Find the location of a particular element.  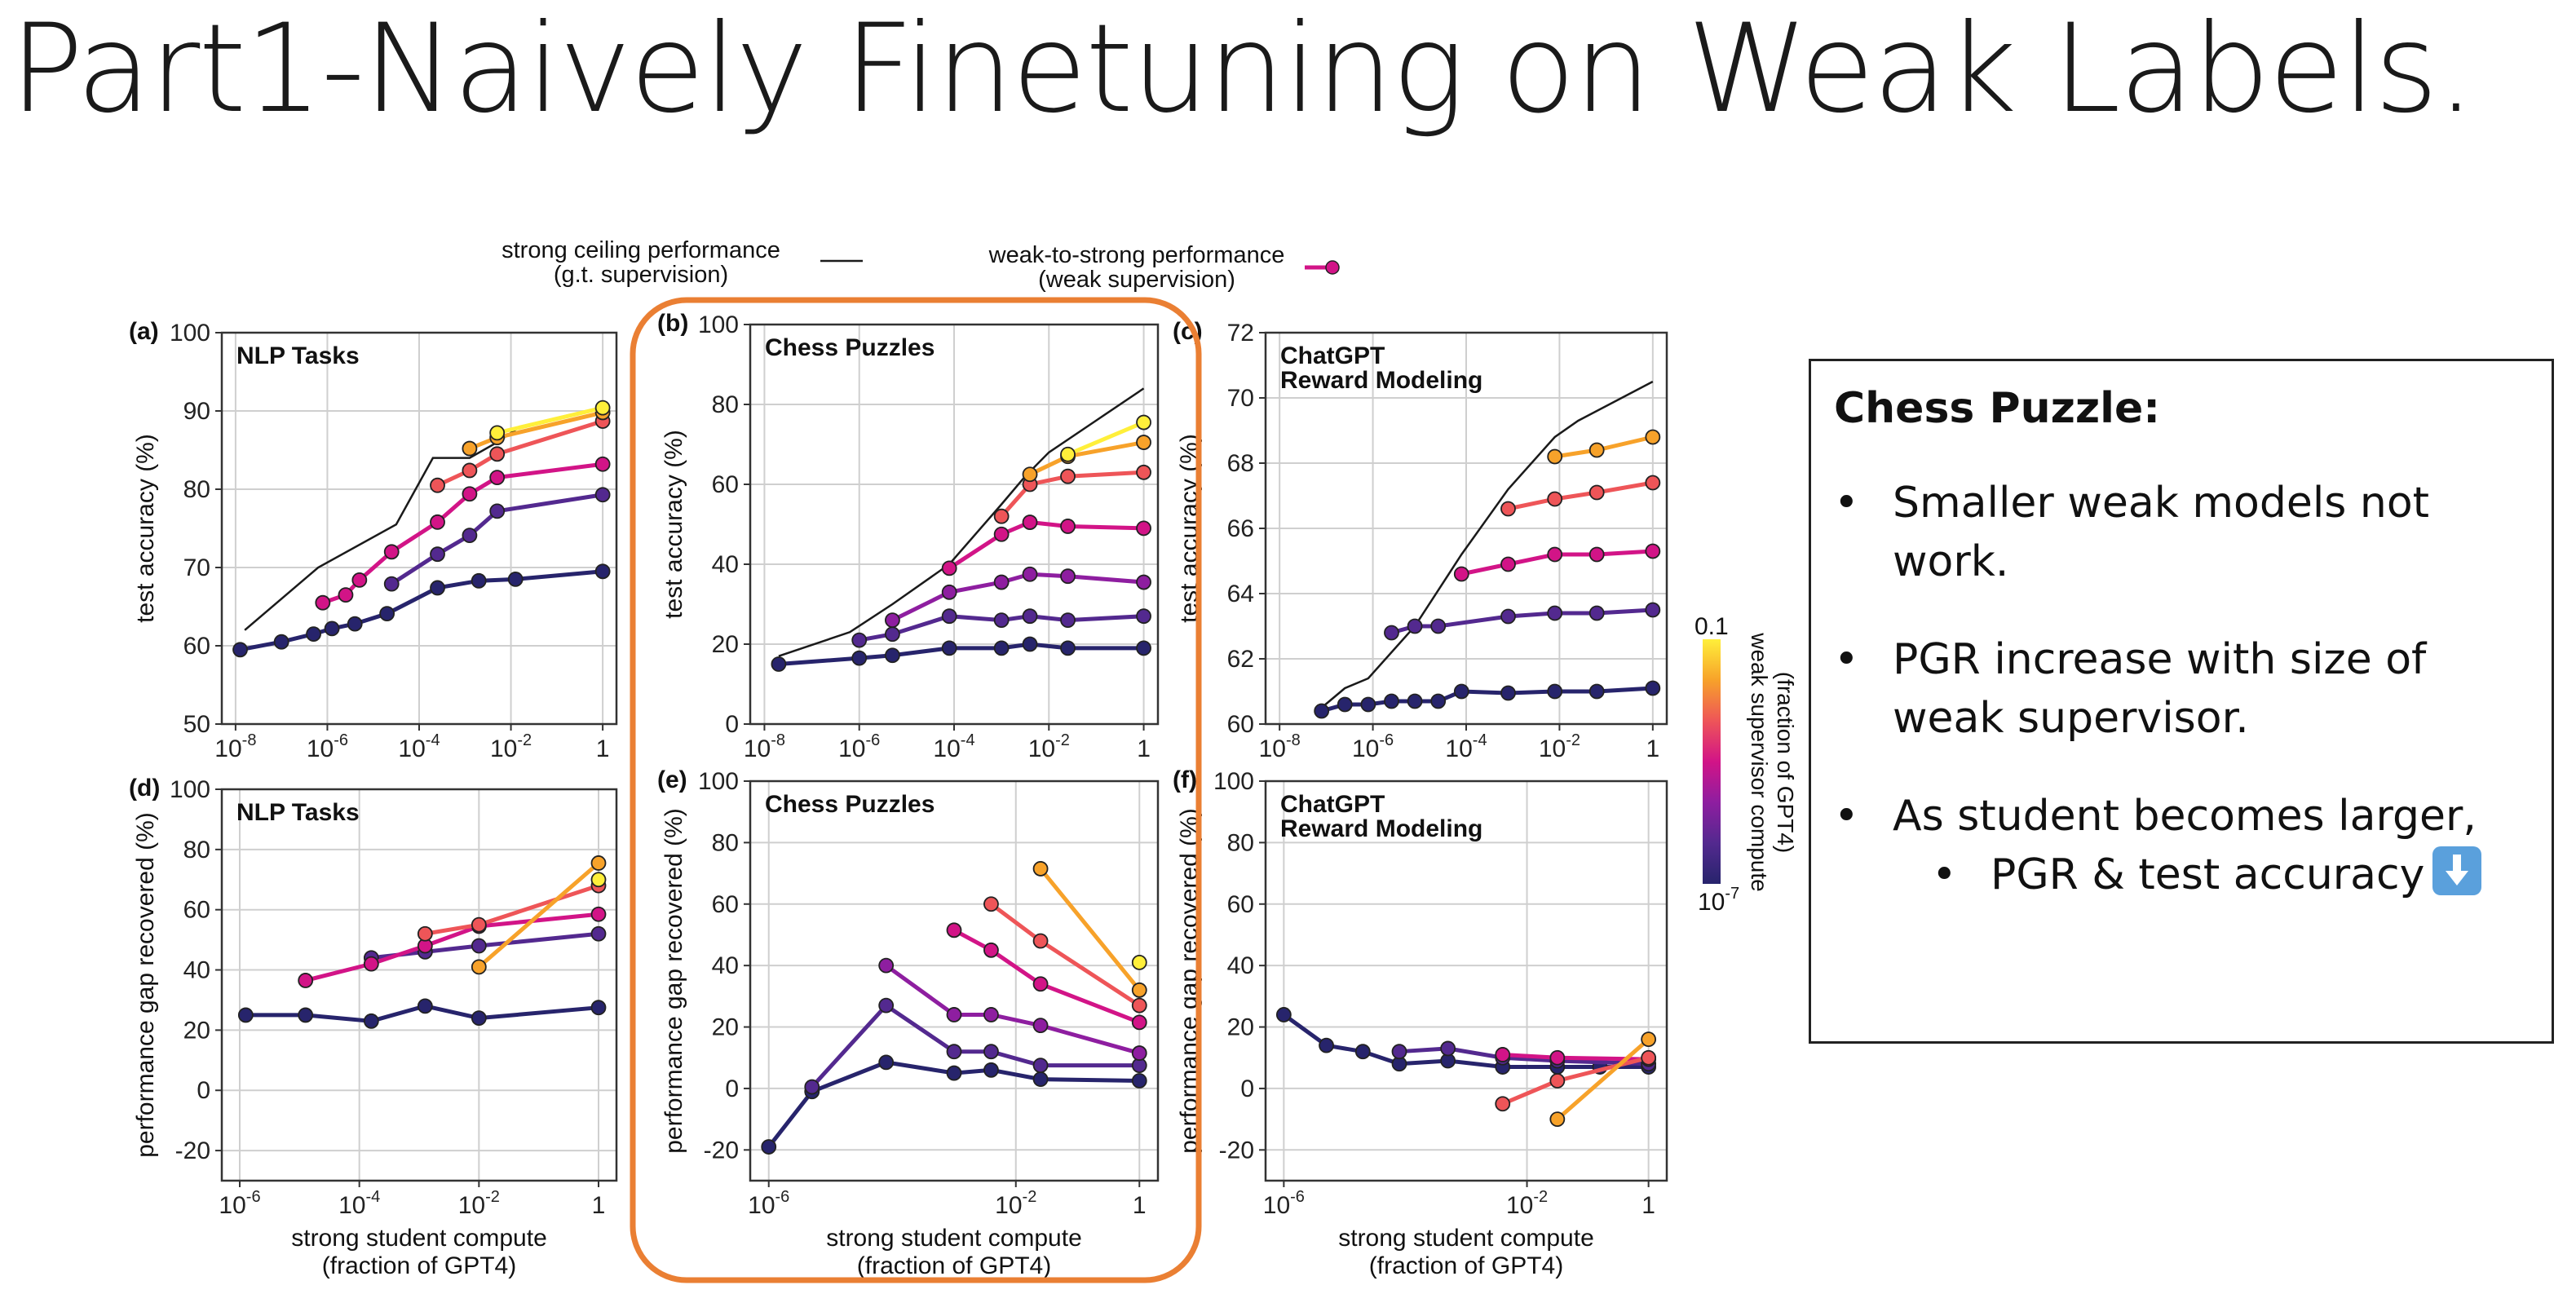

colorbar-bottom-label: 10-7 is located at coordinates (1718, 900).